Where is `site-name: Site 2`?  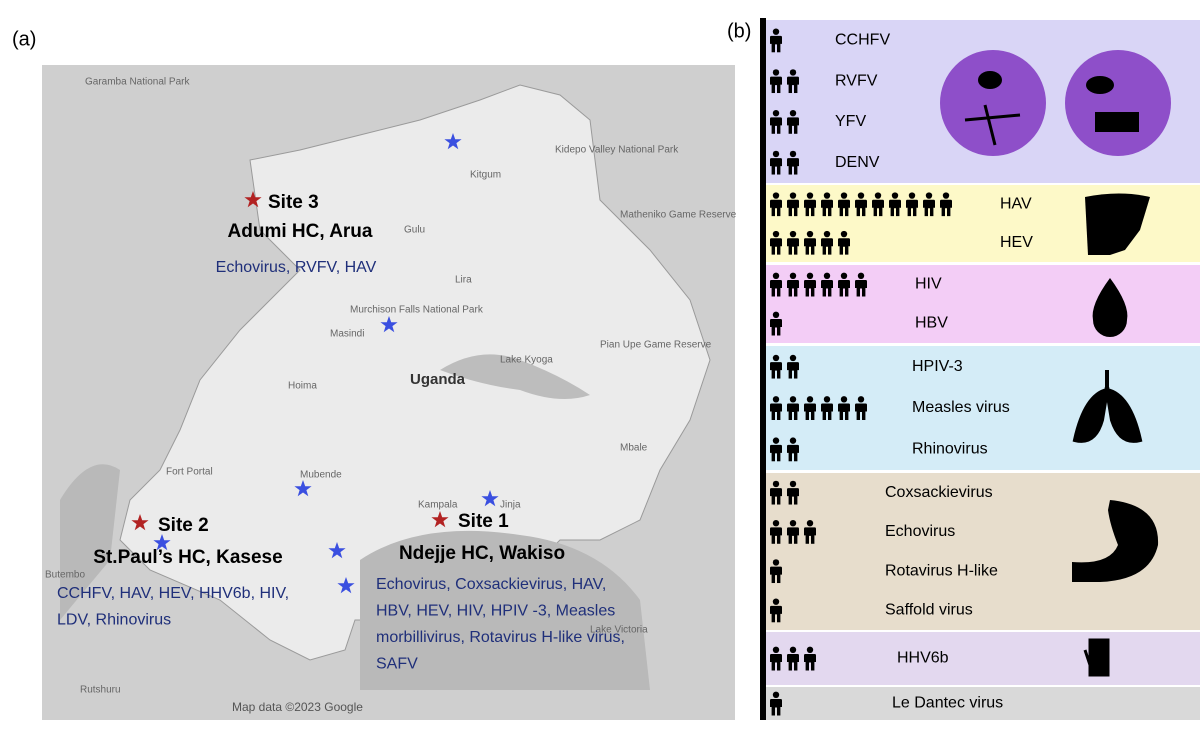 site-name: Site 2 is located at coordinates (183, 525).